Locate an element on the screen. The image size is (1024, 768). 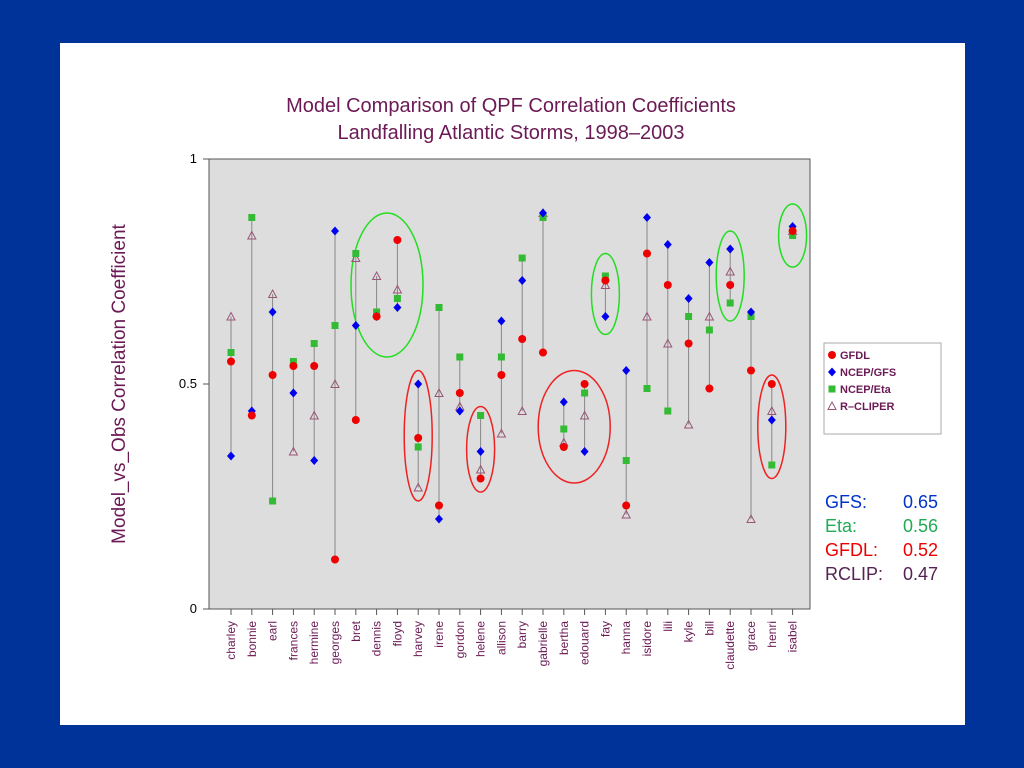
x-tick-label-hermine: hermine is located at coordinates (314, 643).